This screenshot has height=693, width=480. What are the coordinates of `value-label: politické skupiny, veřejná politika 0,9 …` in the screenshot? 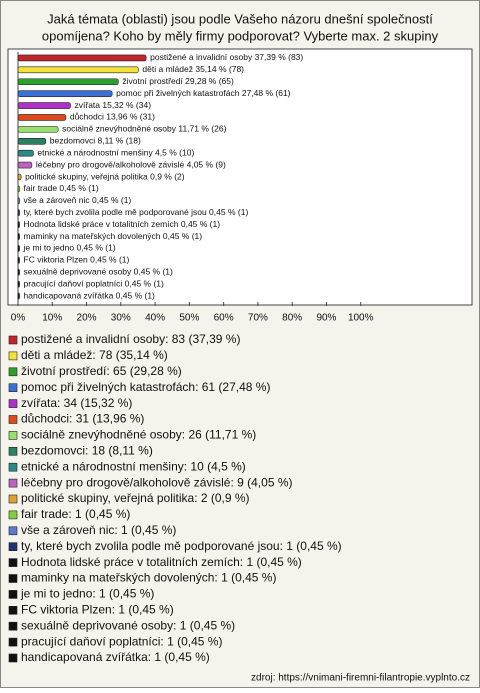 It's located at (105, 176).